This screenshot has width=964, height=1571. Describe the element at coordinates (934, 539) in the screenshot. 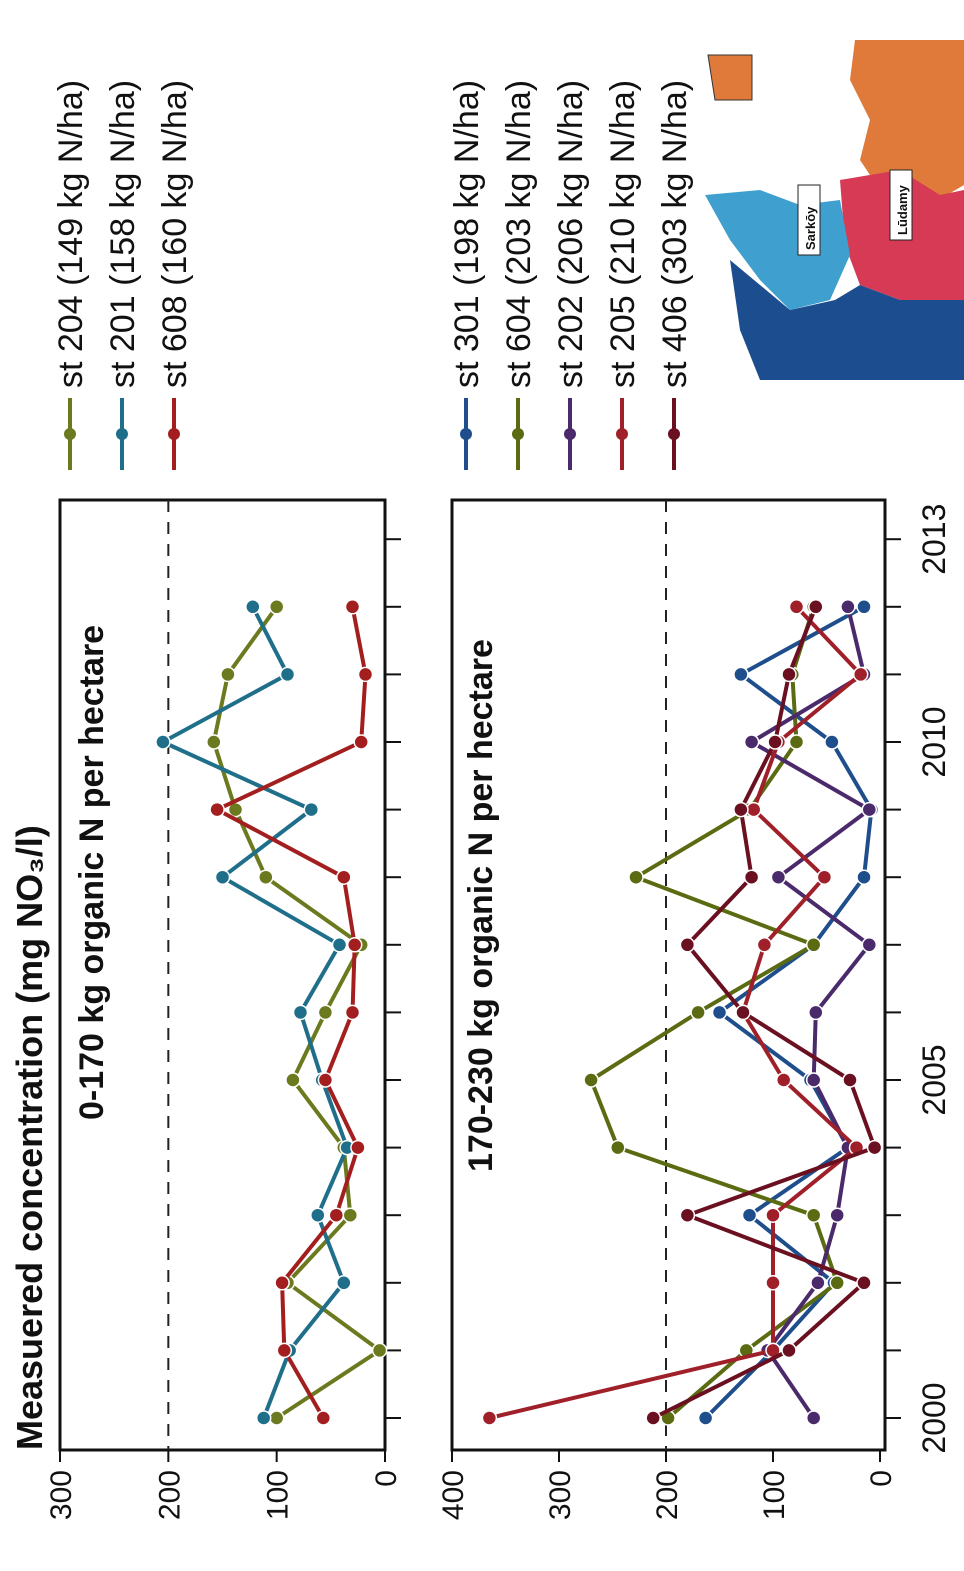

I see `year-tick-label: 2013` at that location.